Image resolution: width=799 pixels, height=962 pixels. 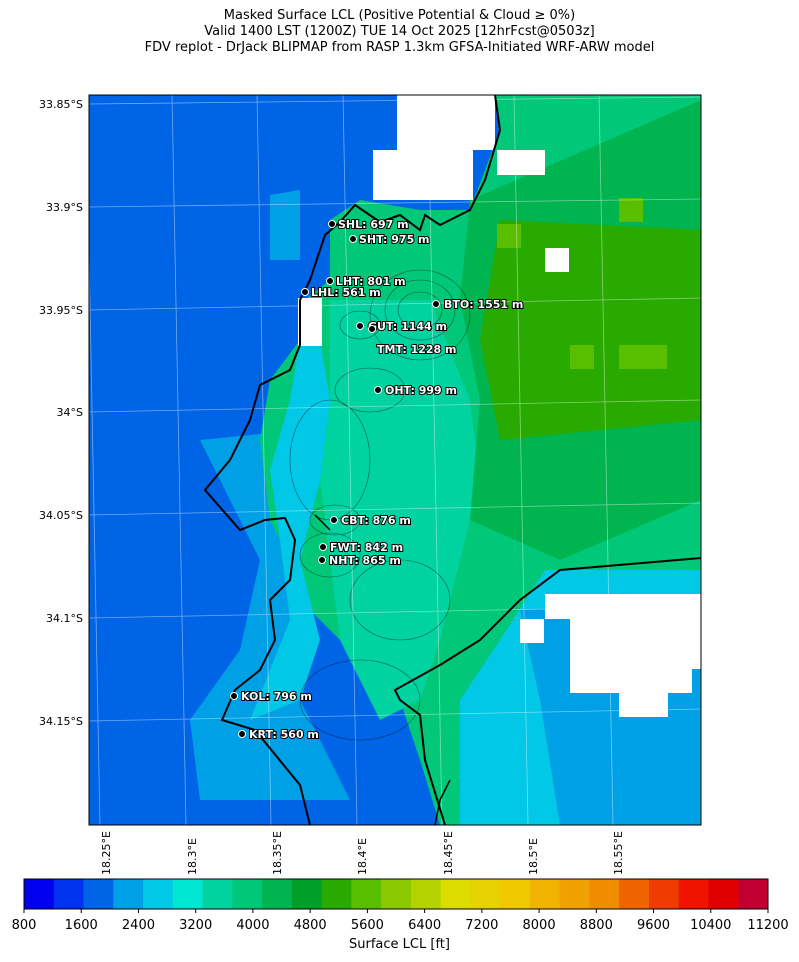 I want to click on station-label: KOL: 796 m, so click(x=276, y=696).